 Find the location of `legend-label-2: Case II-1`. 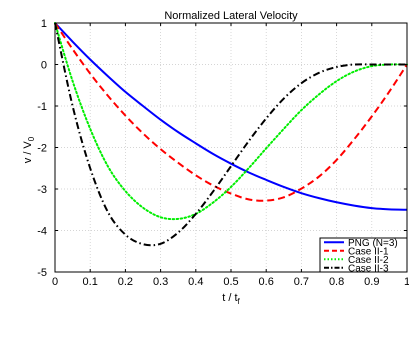

legend-label-2: Case II-1 is located at coordinates (368, 251).